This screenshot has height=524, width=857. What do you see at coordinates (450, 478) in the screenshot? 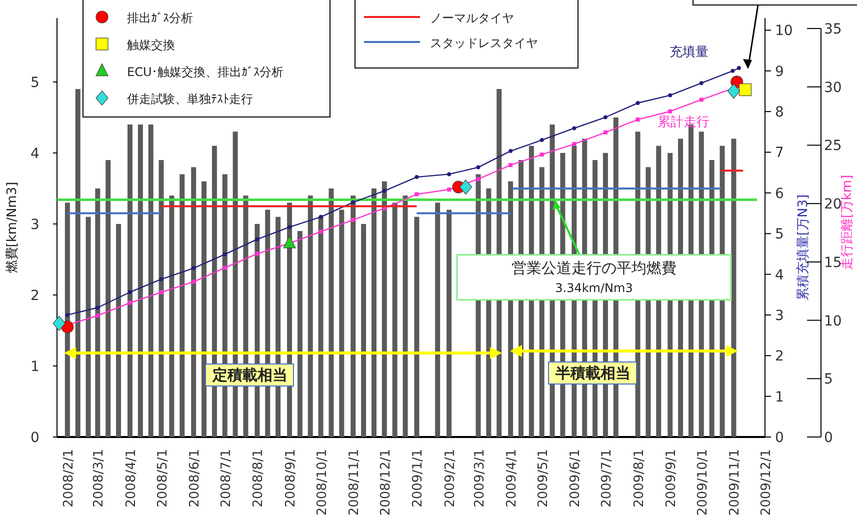
I see `x-tick-label: 2009/2/1` at bounding box center [450, 478].